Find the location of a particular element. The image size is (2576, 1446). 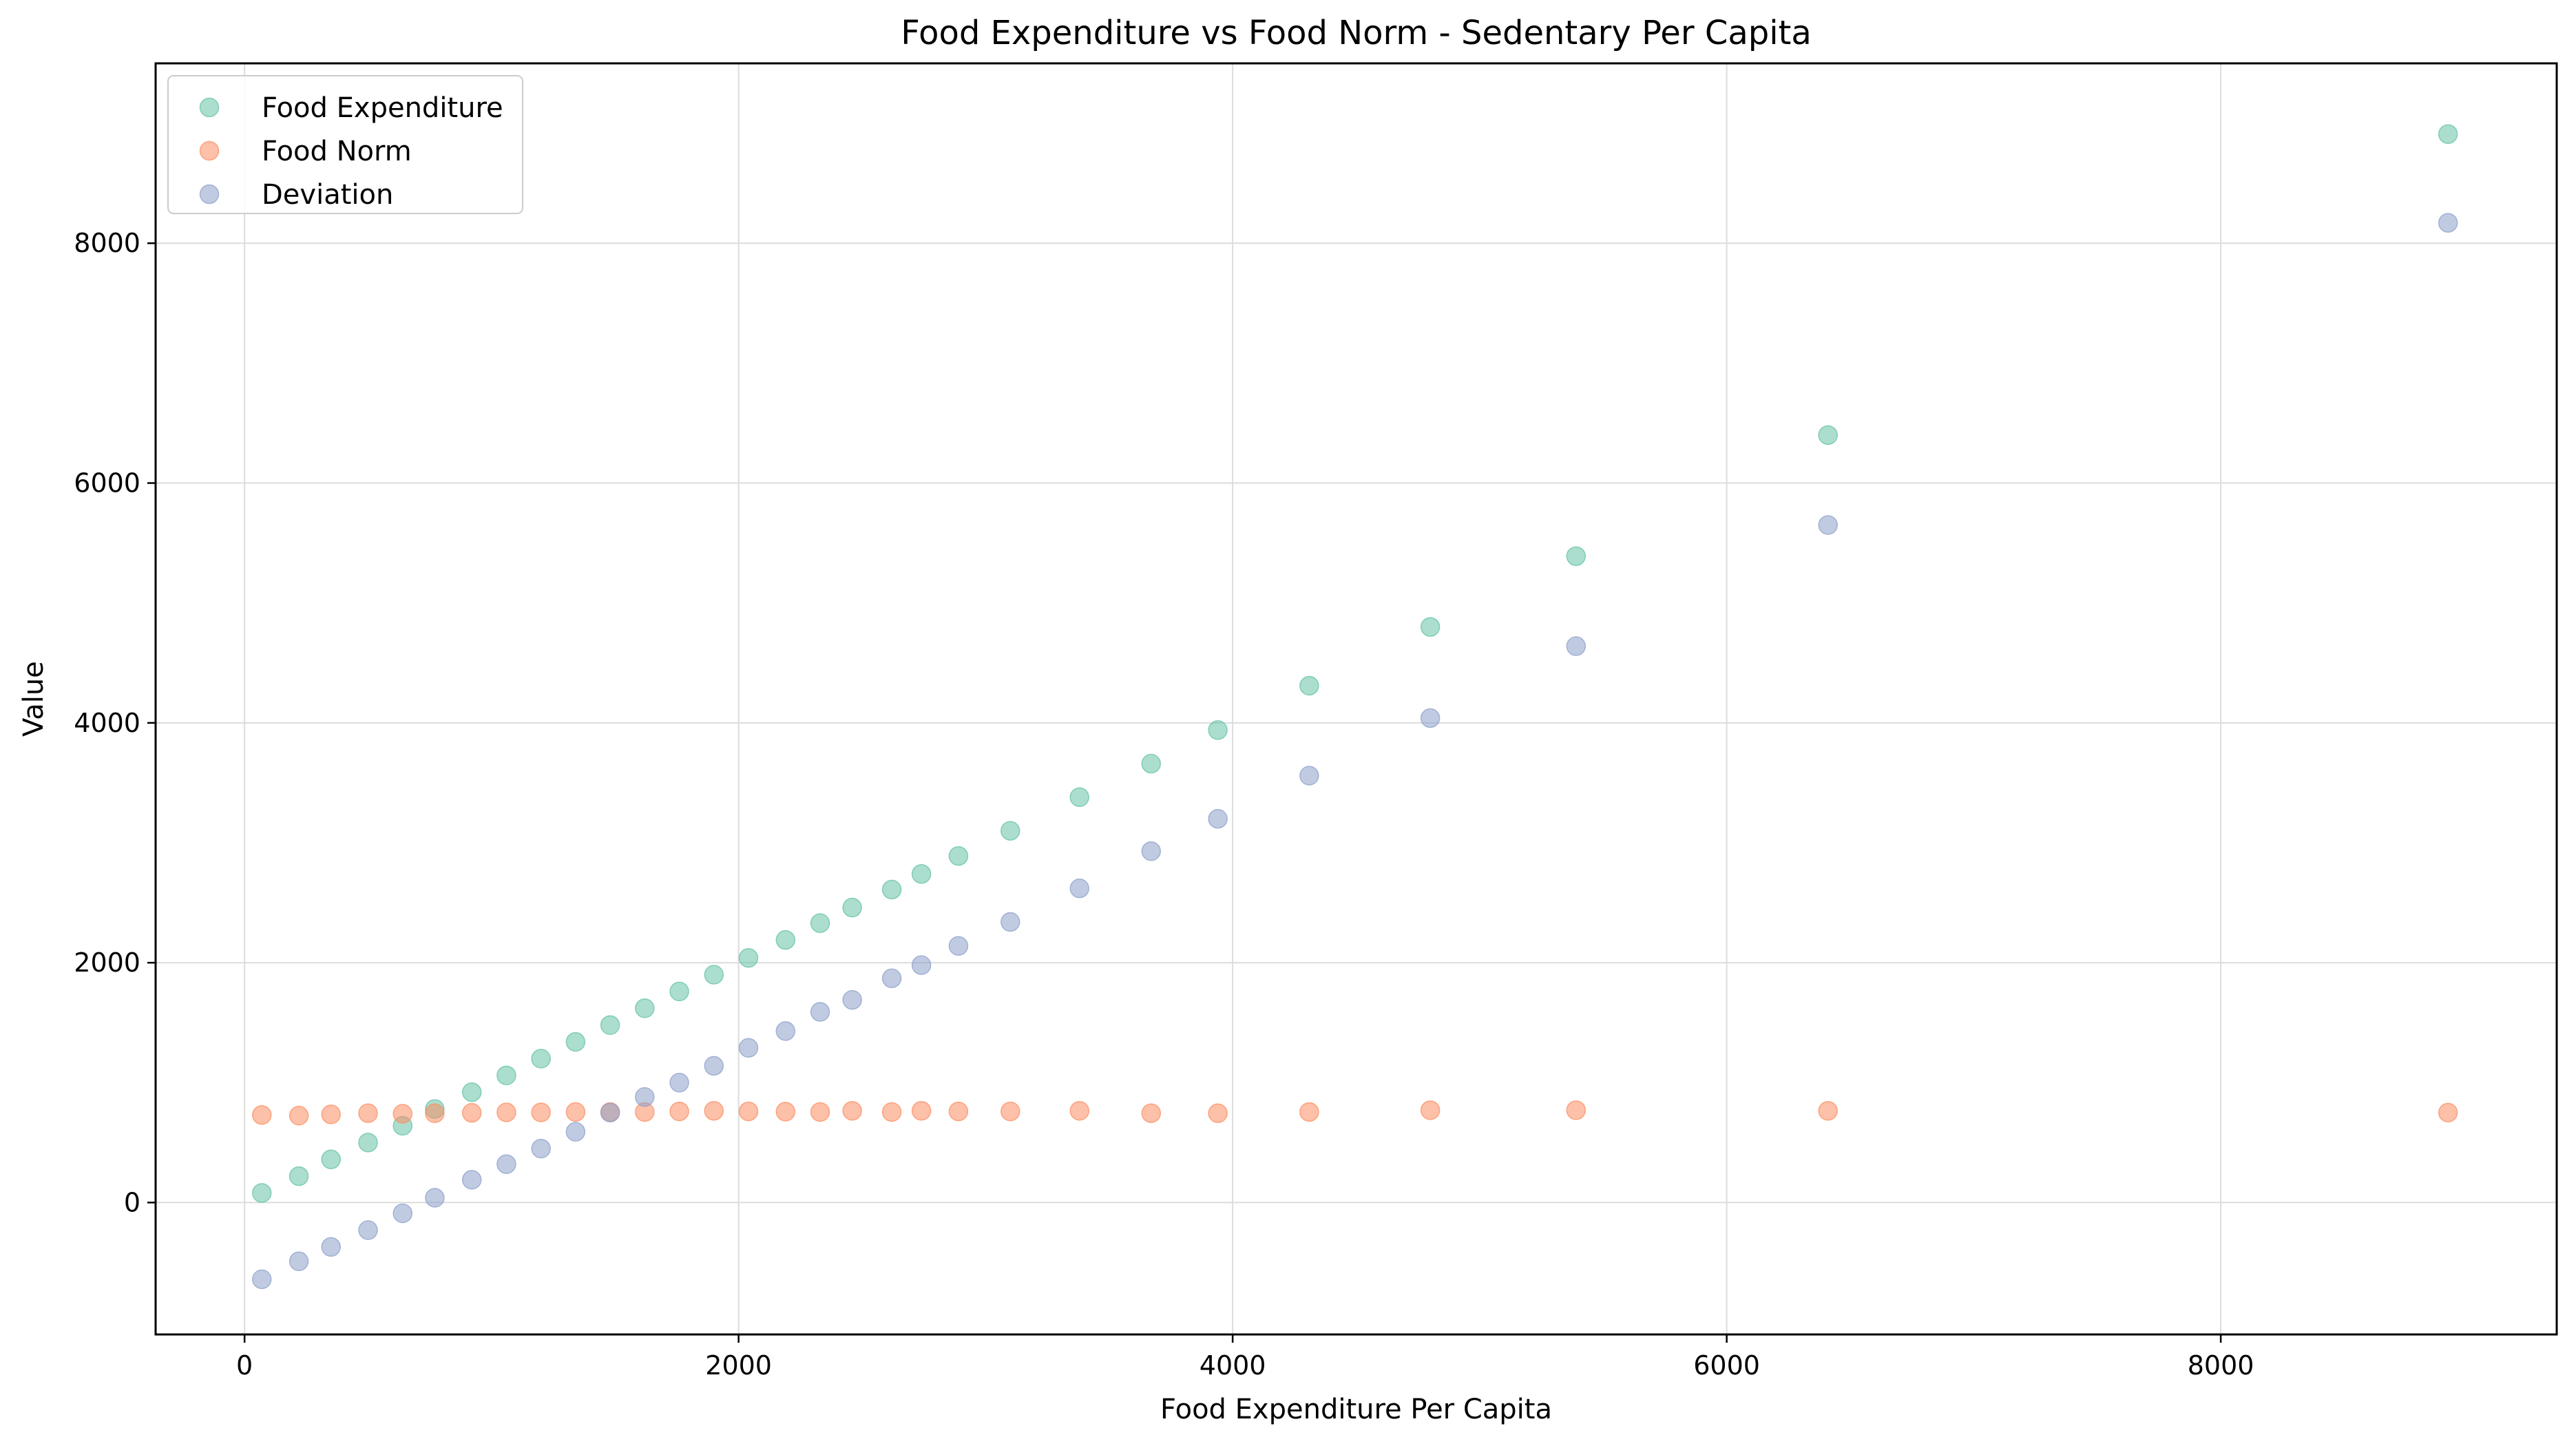

food-norm-legend-marker is located at coordinates (209, 150).